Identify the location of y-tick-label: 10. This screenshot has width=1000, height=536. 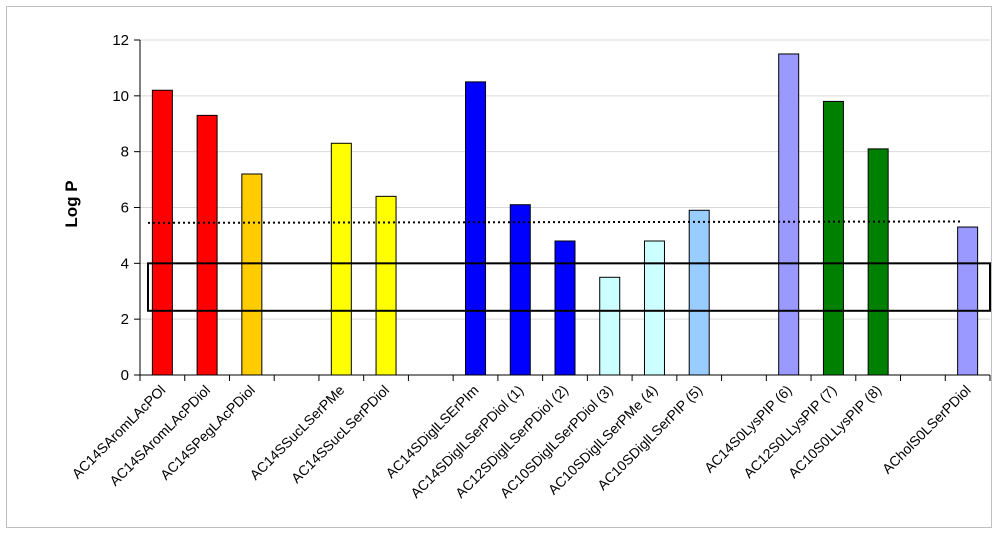
(120, 96).